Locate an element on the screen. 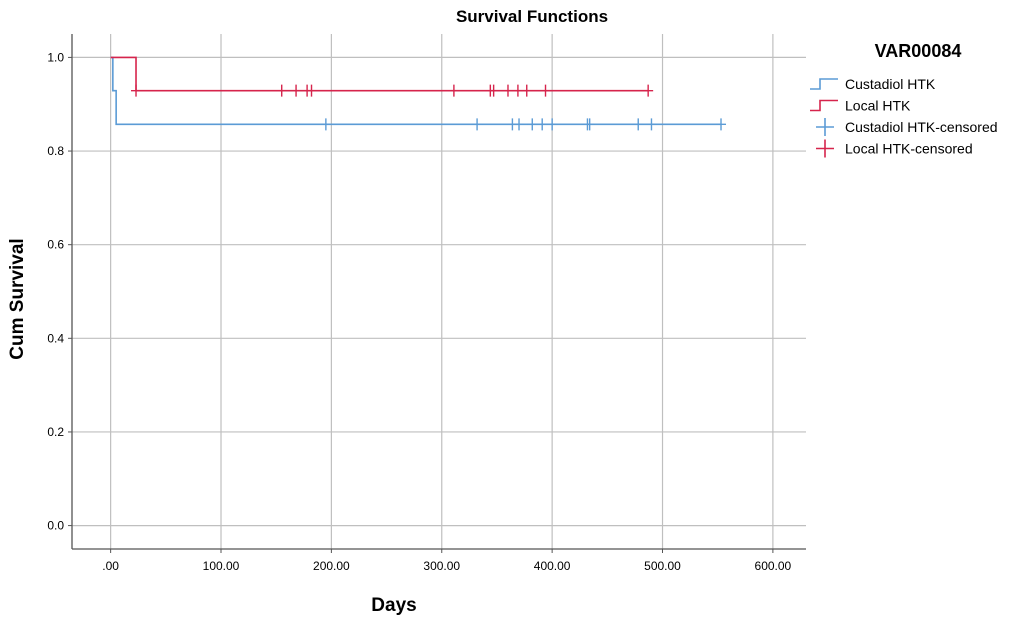 Image resolution: width=1031 pixels, height=630 pixels. y-tick-label: 1.0 is located at coordinates (55, 57).